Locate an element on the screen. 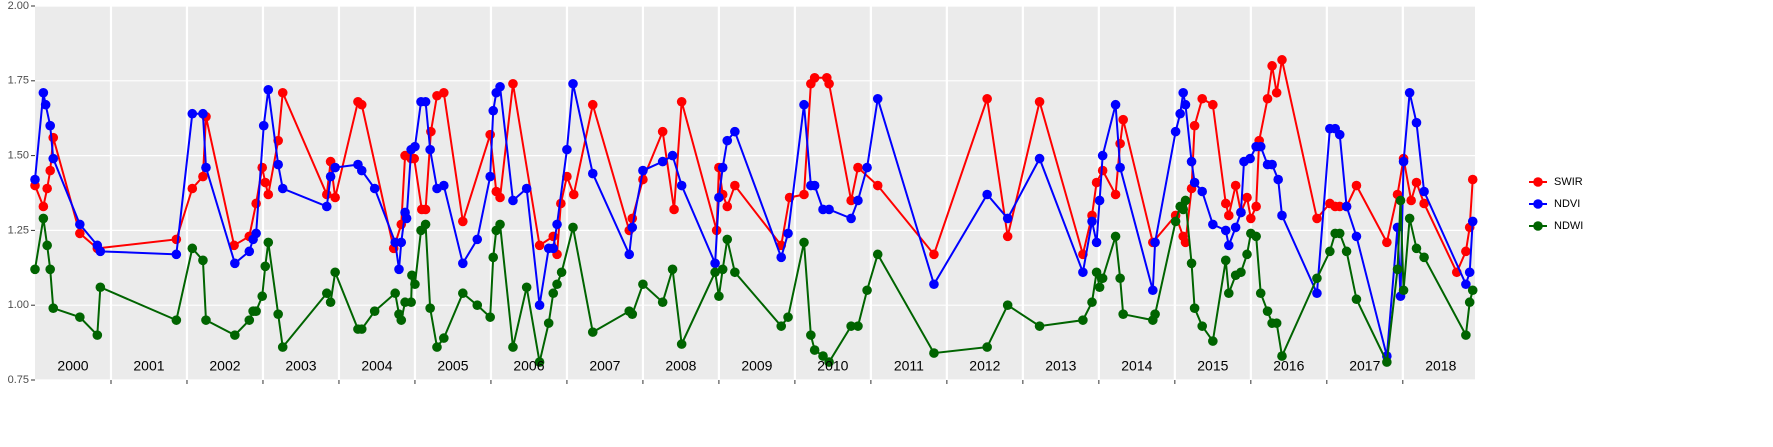  year-label: 2015 is located at coordinates (1212, 366).